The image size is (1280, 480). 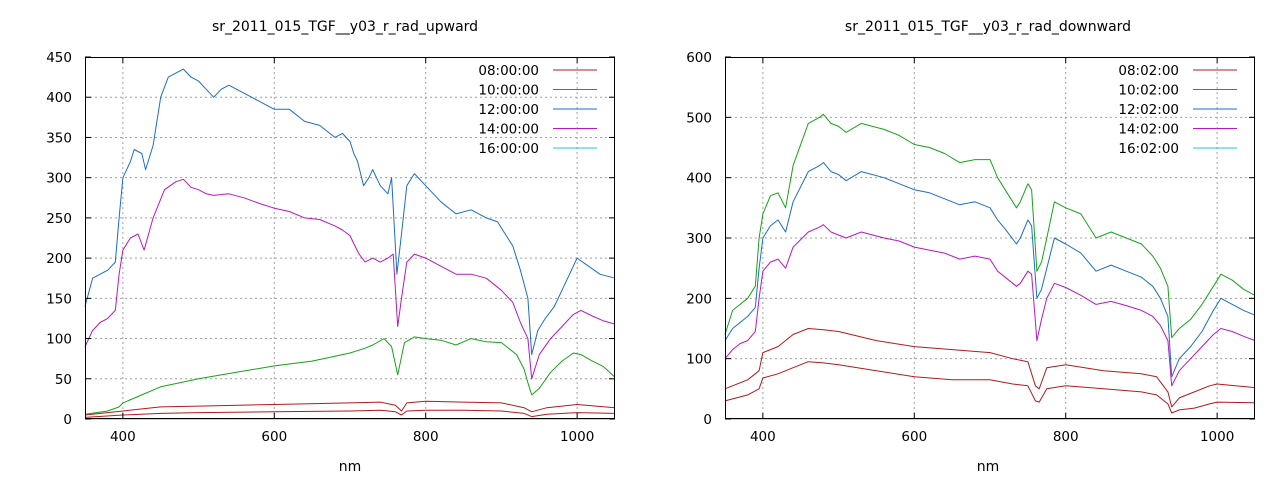 What do you see at coordinates (988, 27) in the screenshot?
I see `chart-title: sr_2011_015_TGF__y03_r_rad_downward` at bounding box center [988, 27].